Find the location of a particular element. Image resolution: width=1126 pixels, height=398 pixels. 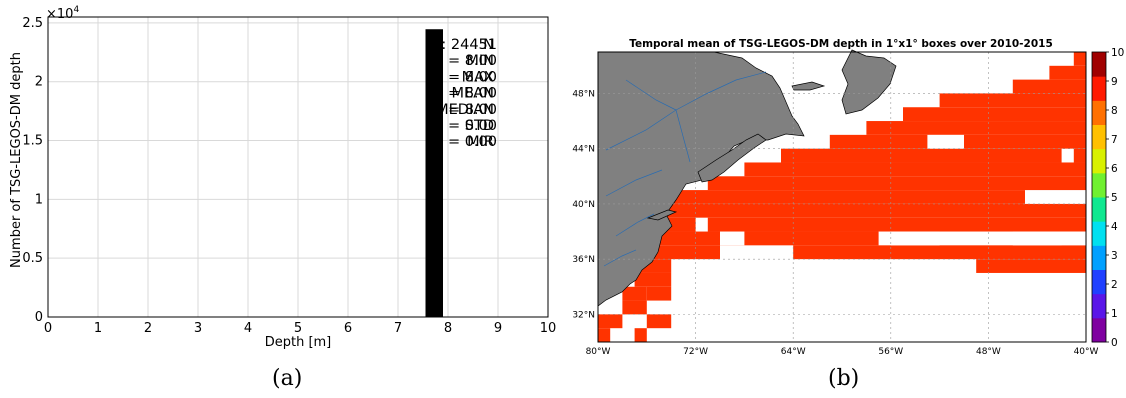

colorbar-tick-label: 3 is located at coordinates (1114, 256).